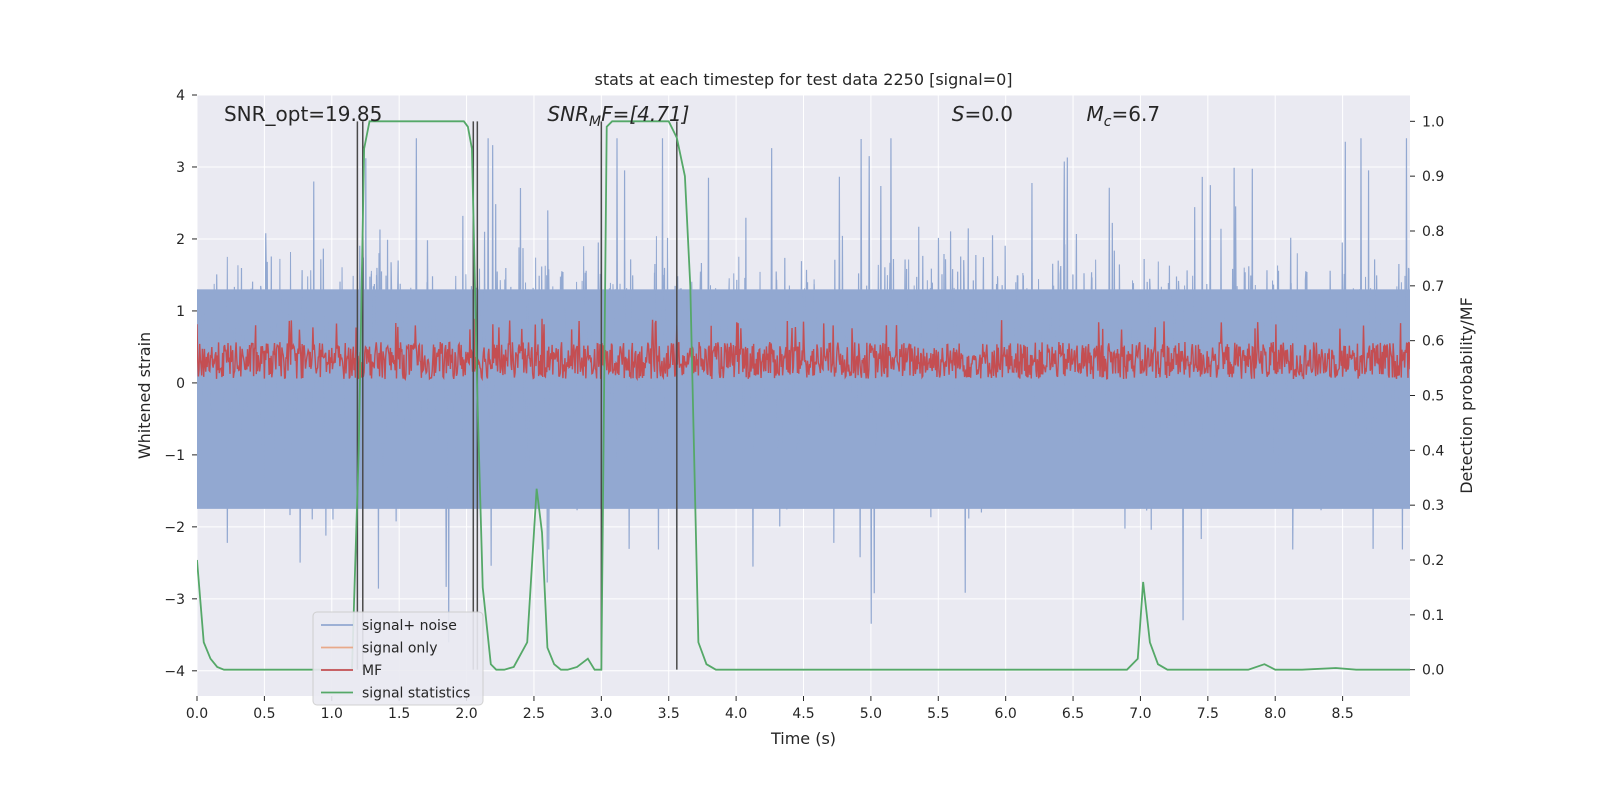  What do you see at coordinates (534, 714) in the screenshot?
I see `x-tick-label: 2.5` at bounding box center [534, 714].